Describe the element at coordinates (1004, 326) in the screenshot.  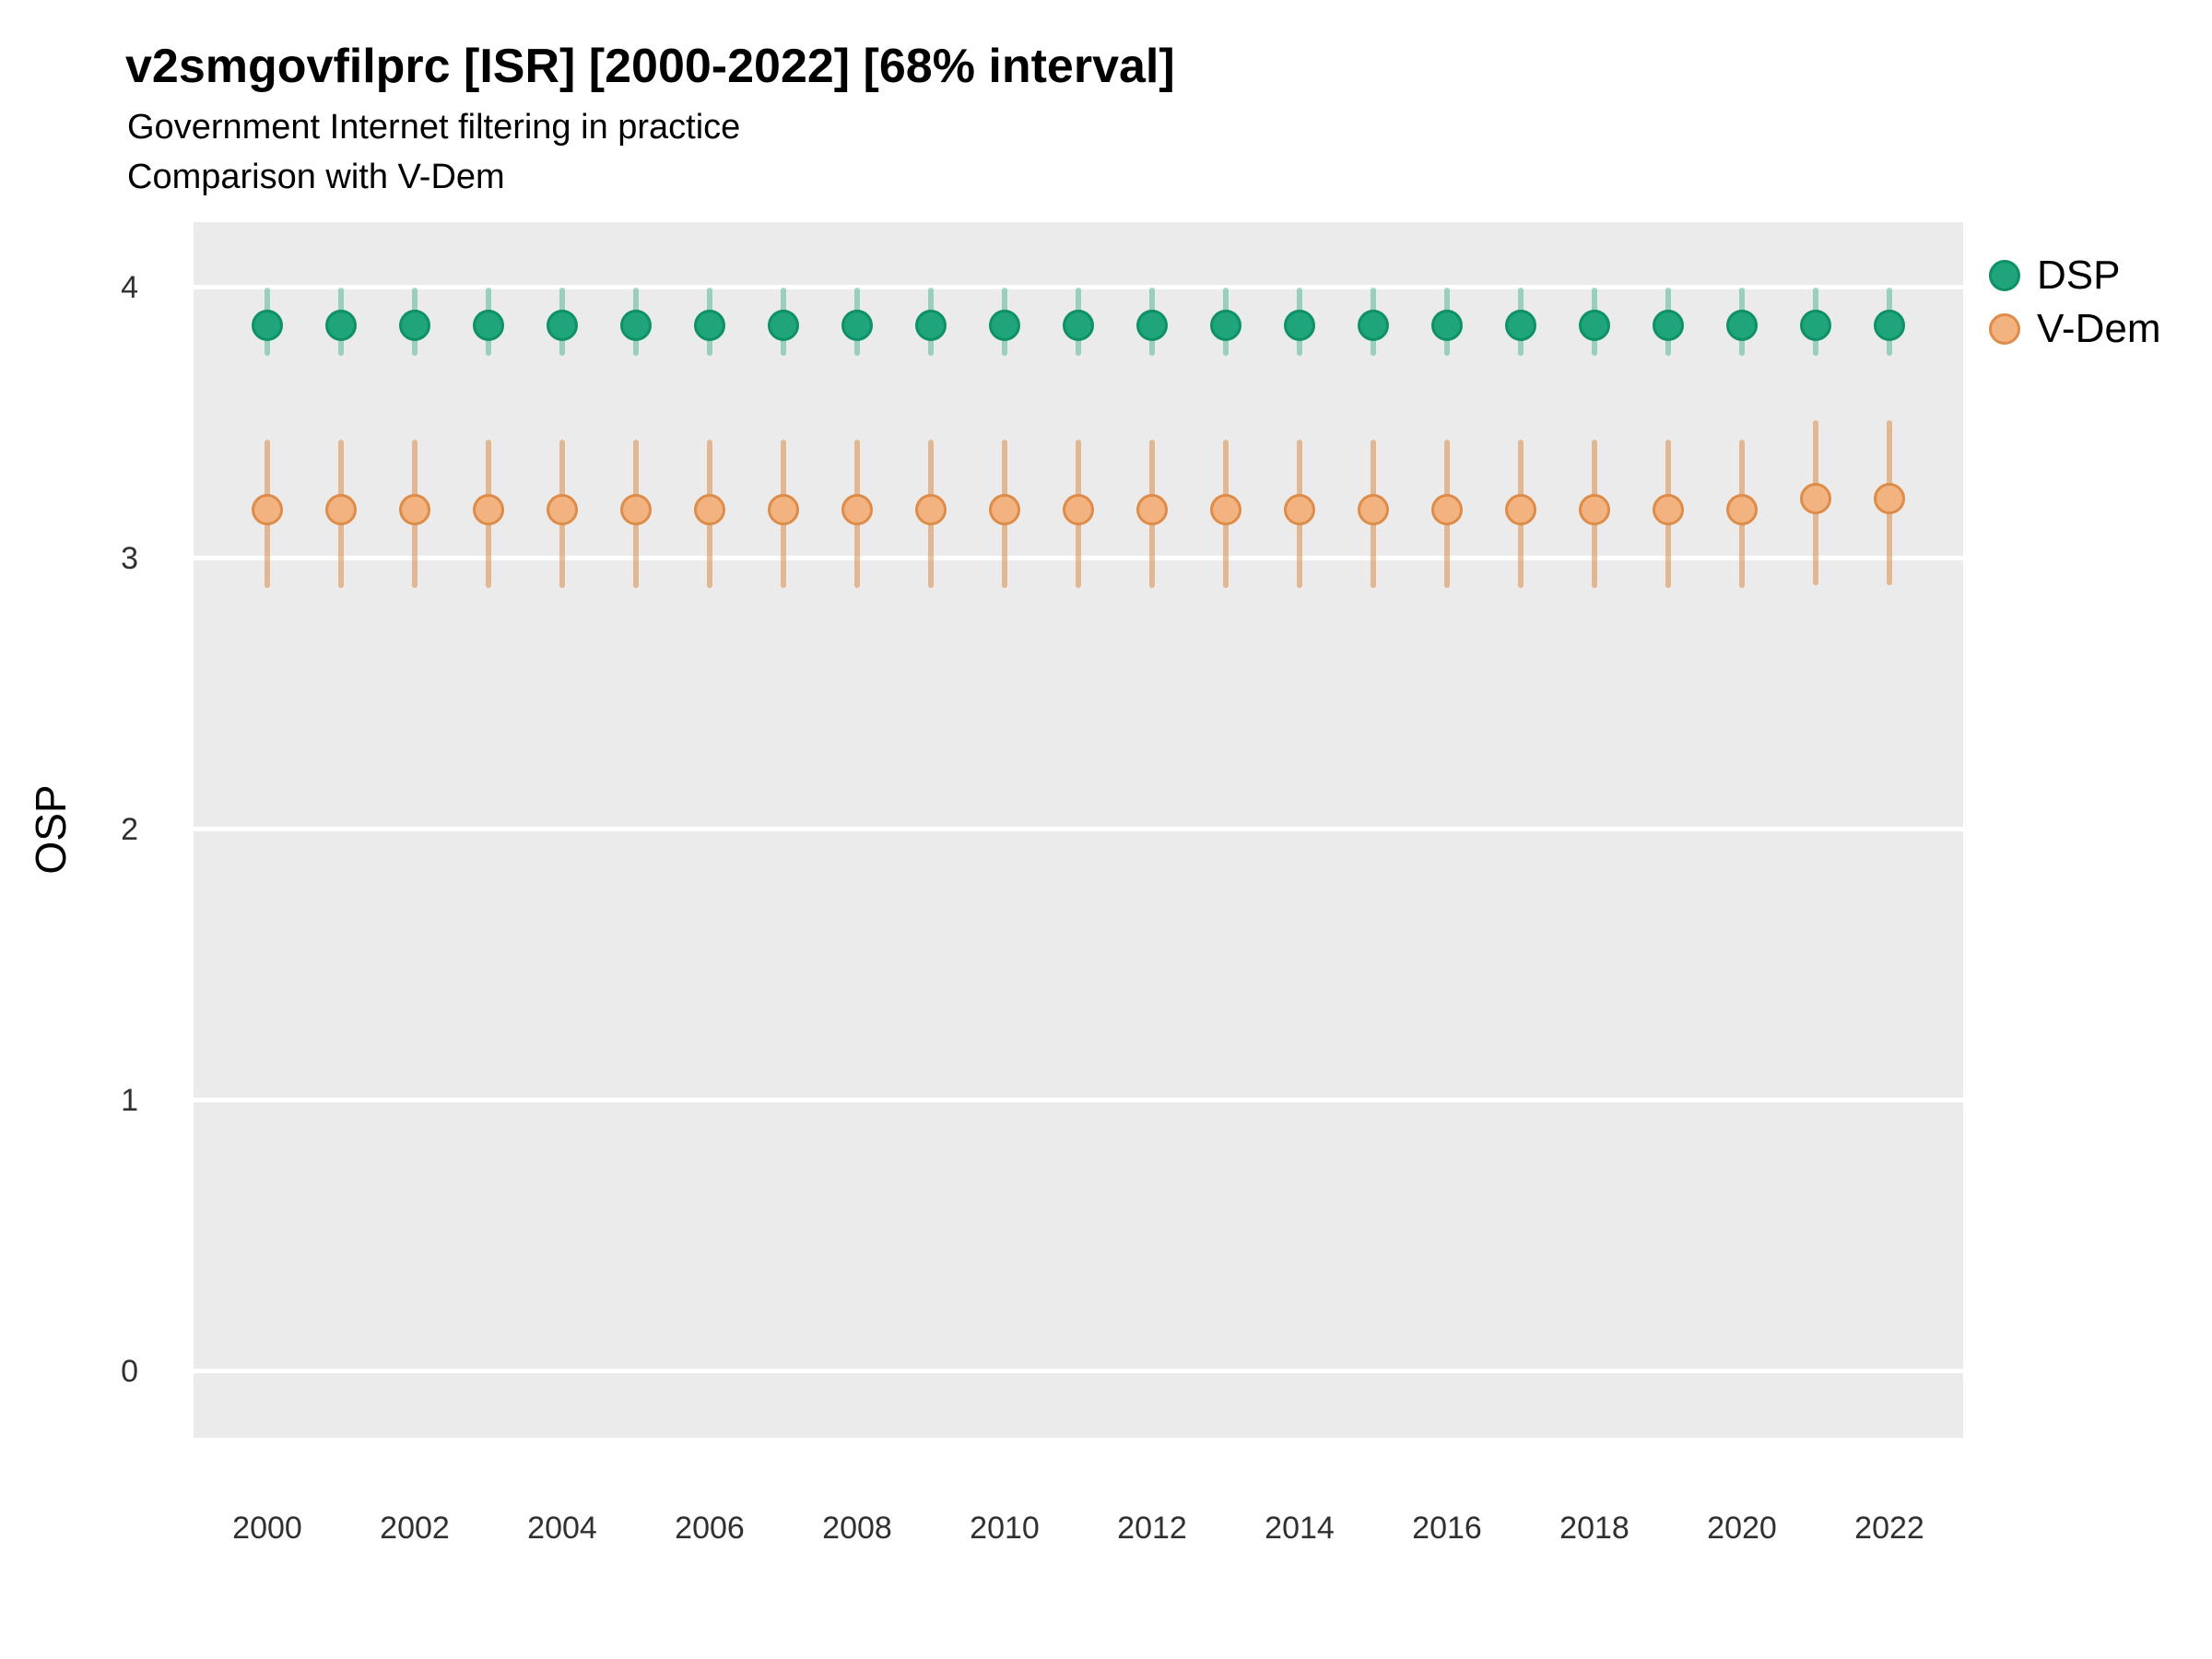
I see `dsp-point-2010` at that location.